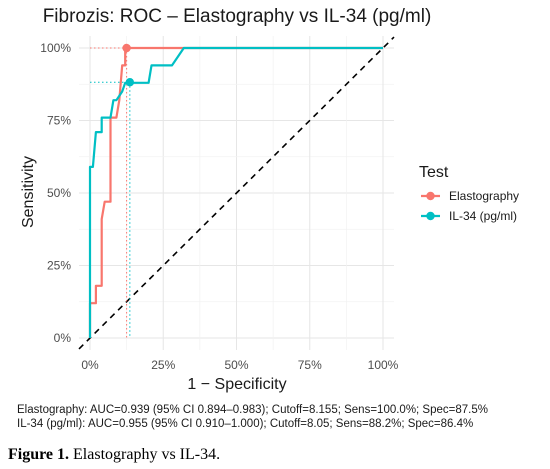 The width and height of the screenshot is (550, 469). I want to click on legend: Test Elastography IL-34 (pg/ml), so click(469, 193).